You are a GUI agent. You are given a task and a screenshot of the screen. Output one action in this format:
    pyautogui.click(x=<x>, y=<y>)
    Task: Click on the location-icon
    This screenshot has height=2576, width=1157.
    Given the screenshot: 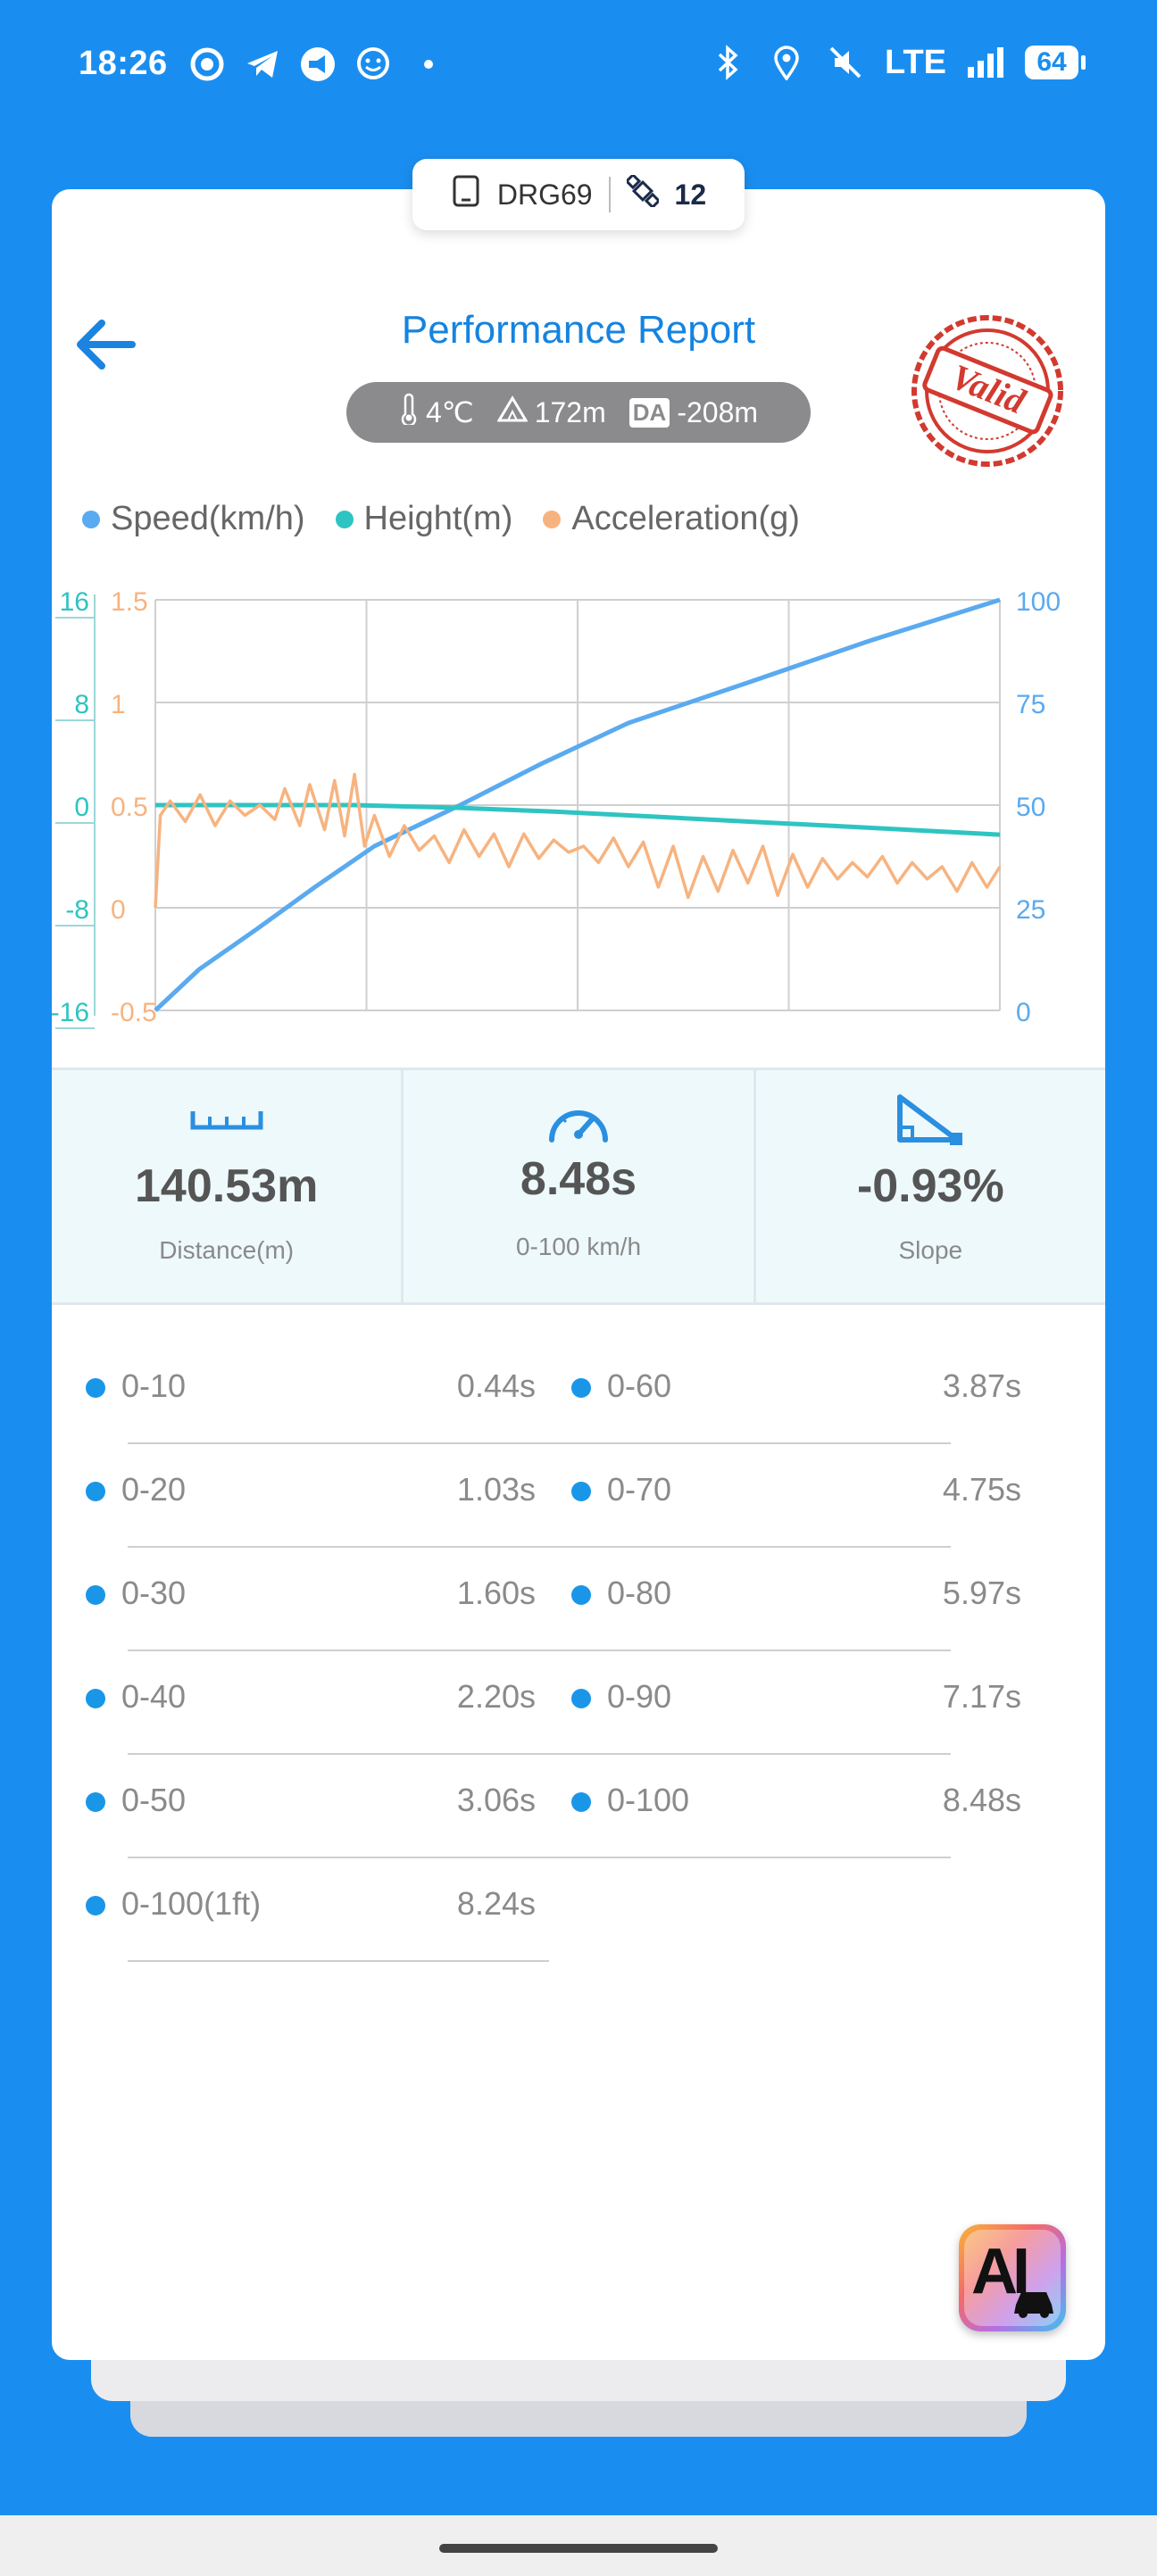 What is the action you would take?
    pyautogui.click(x=787, y=62)
    